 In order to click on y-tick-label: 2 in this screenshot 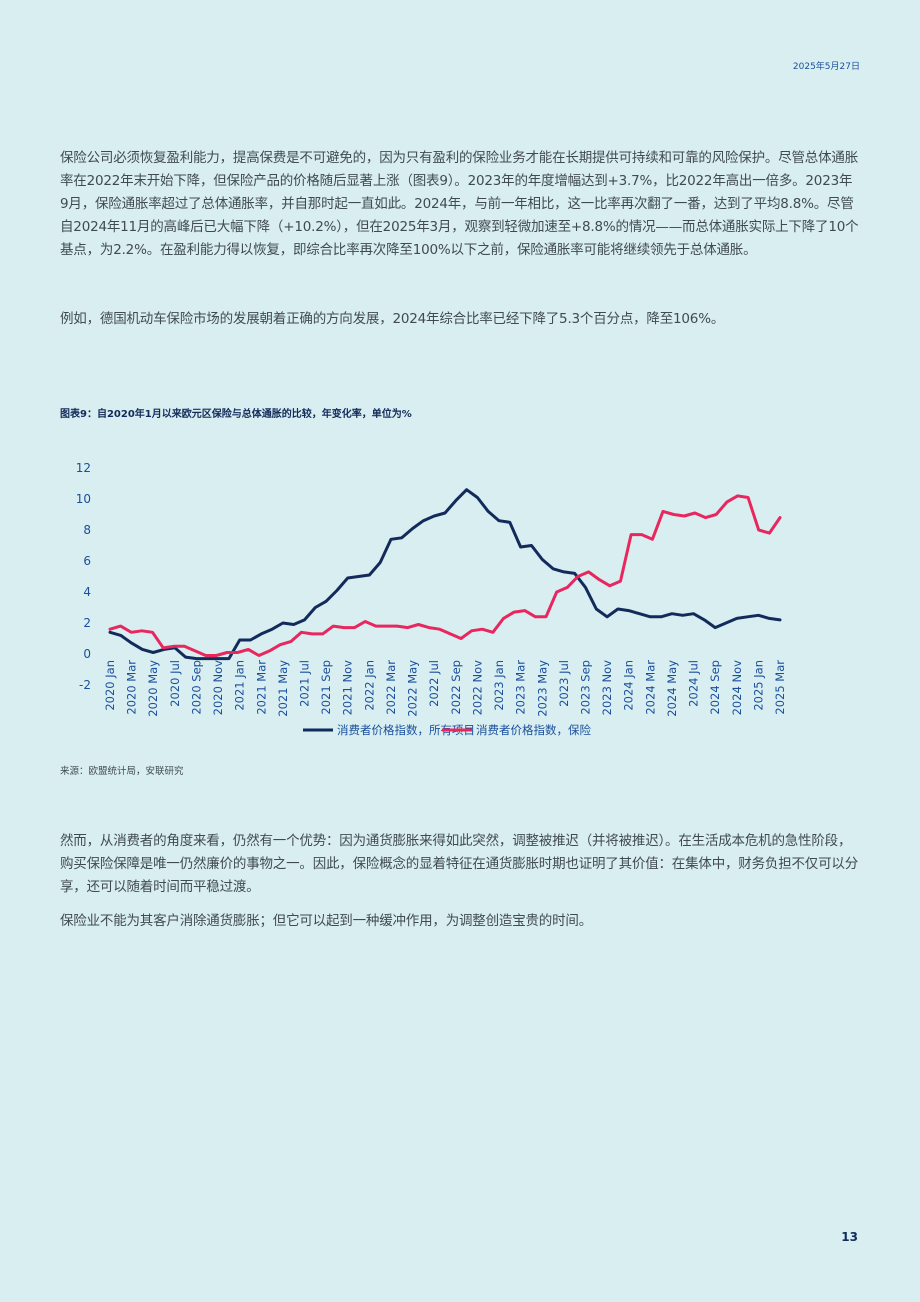, I will do `click(87, 623)`.